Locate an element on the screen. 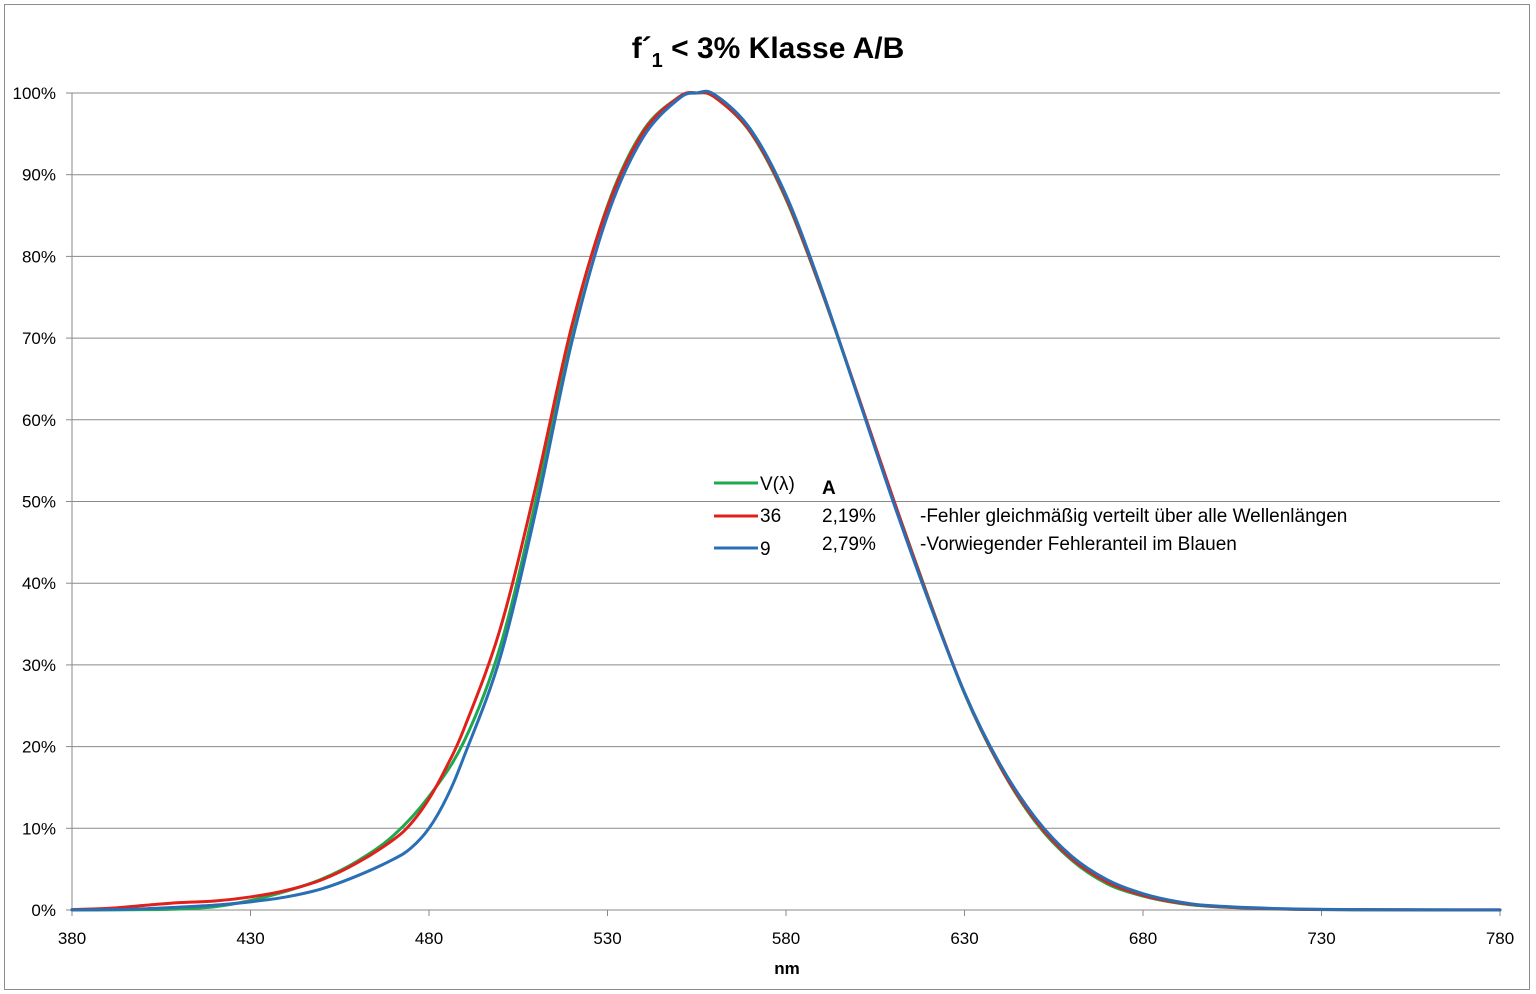 Image resolution: width=1536 pixels, height=994 pixels. x-tick-label: 530 is located at coordinates (607, 938).